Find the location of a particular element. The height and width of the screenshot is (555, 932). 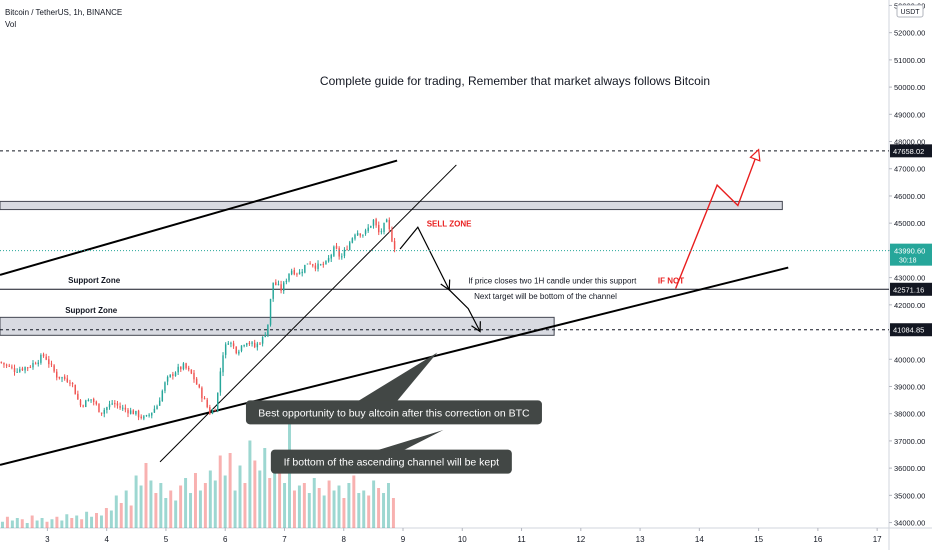

y-tick-label: 48000.00 is located at coordinates (909, 142).